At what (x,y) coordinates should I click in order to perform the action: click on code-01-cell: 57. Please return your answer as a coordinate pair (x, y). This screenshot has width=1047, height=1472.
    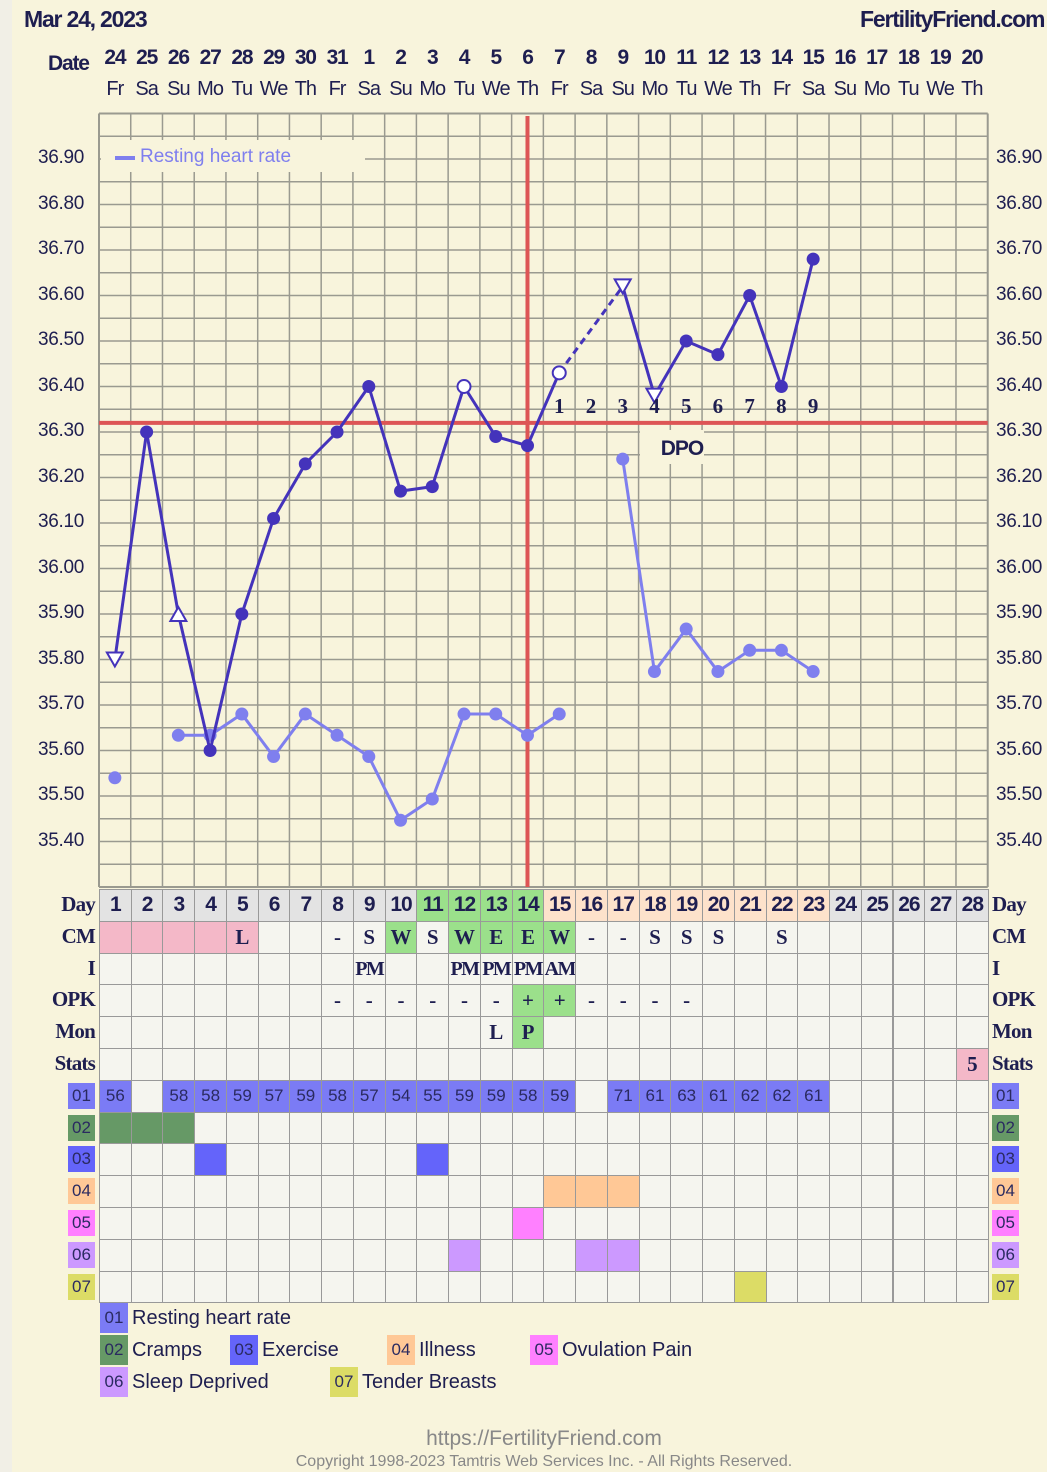
    Looking at the image, I should click on (369, 1096).